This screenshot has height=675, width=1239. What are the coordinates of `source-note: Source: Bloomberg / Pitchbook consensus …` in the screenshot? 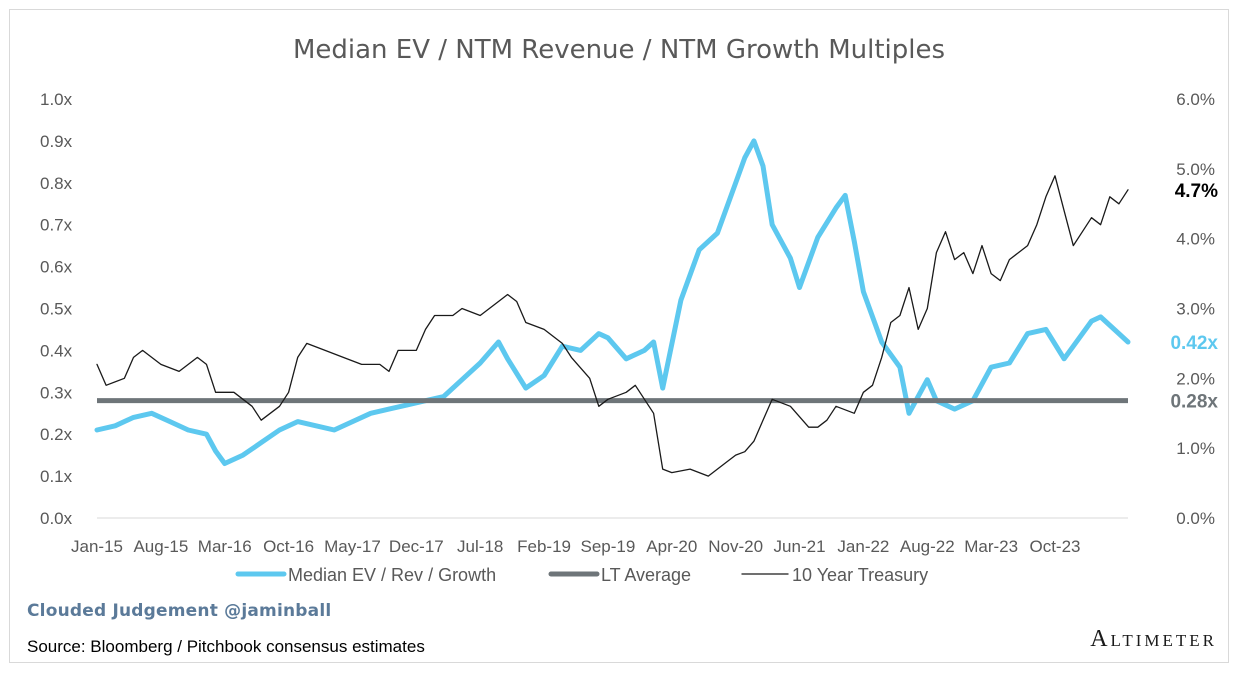 It's located at (226, 646).